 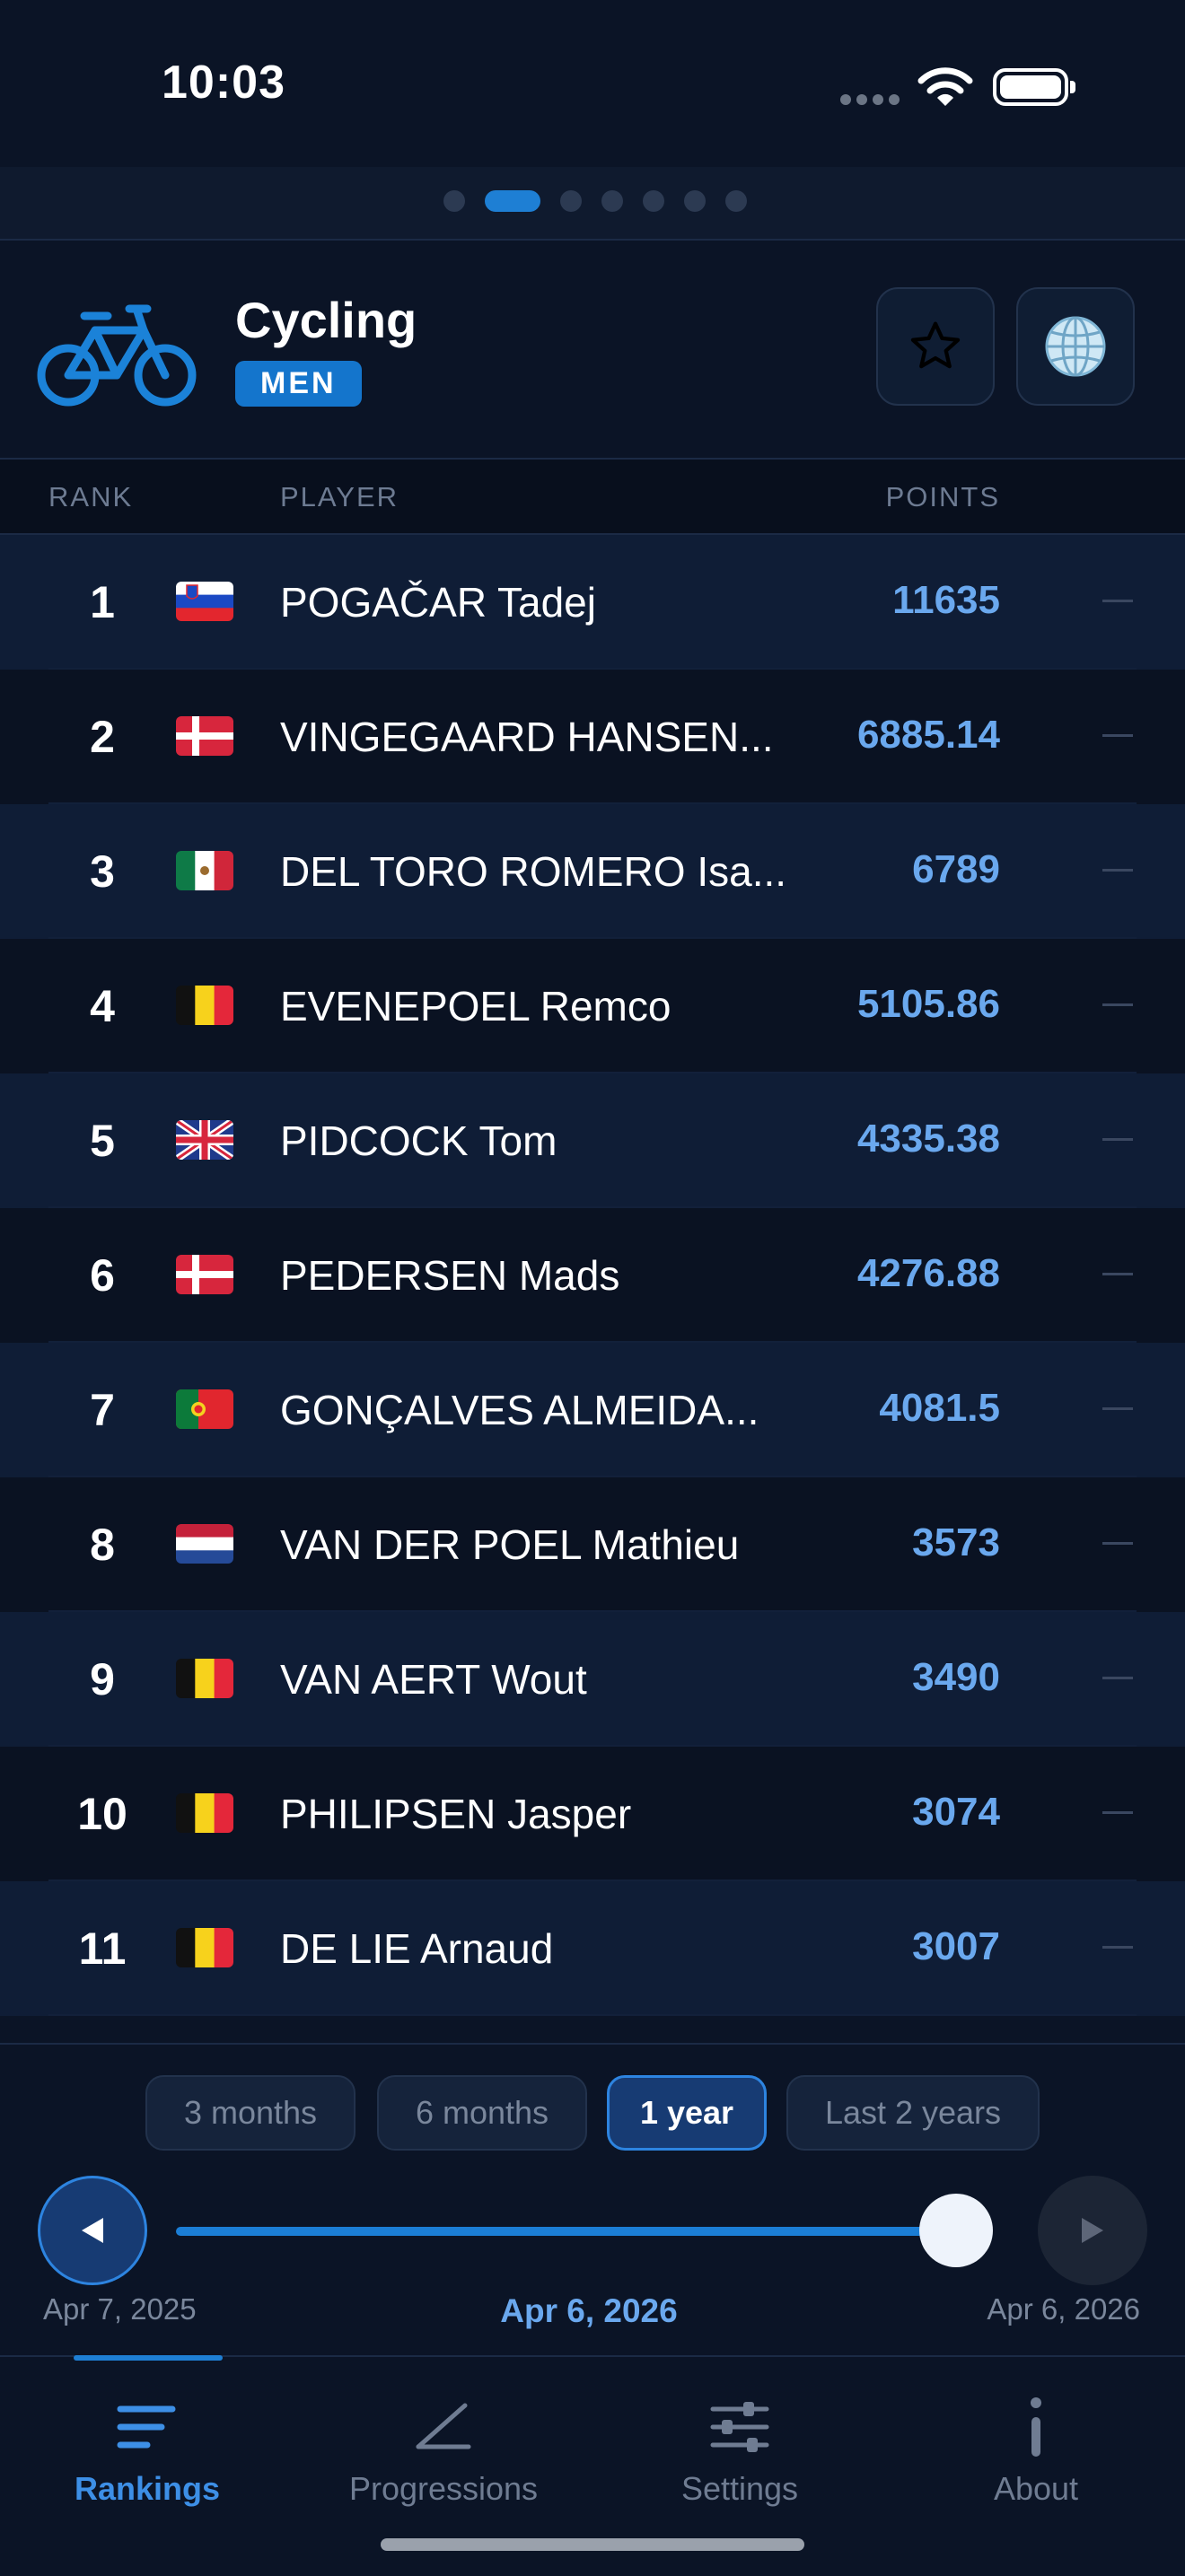 What do you see at coordinates (1063, 2309) in the screenshot?
I see `timeline-end-date: Apr 6, 2026` at bounding box center [1063, 2309].